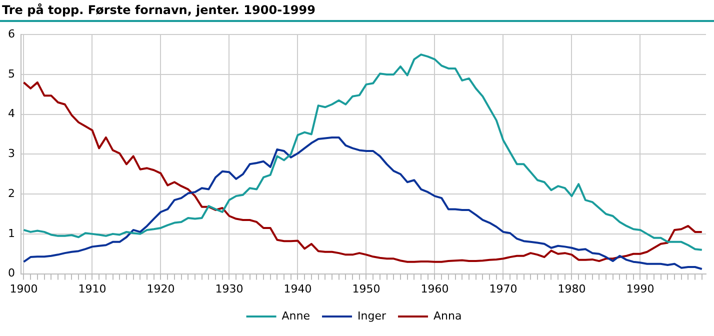 Image resolution: width=714 pixels, height=336 pixels. Describe the element at coordinates (503, 289) in the screenshot. I see `x-tick-label: 1970` at that location.